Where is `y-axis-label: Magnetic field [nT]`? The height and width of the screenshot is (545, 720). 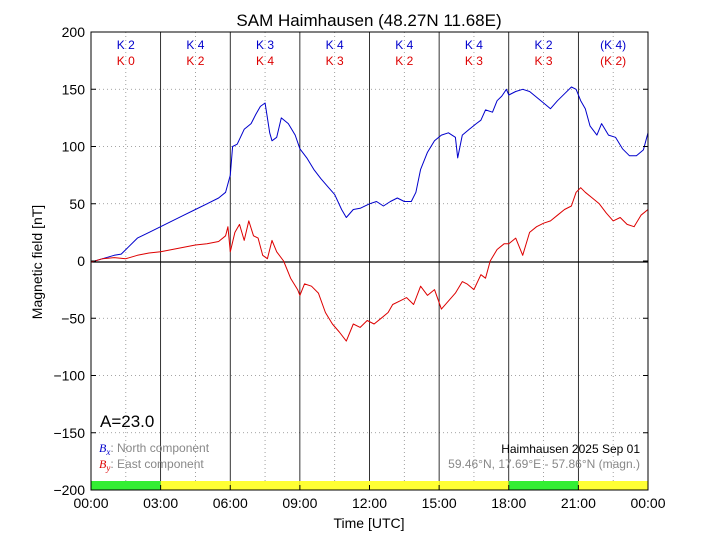
y-axis-label: Magnetic field [nT] is located at coordinates (37, 262).